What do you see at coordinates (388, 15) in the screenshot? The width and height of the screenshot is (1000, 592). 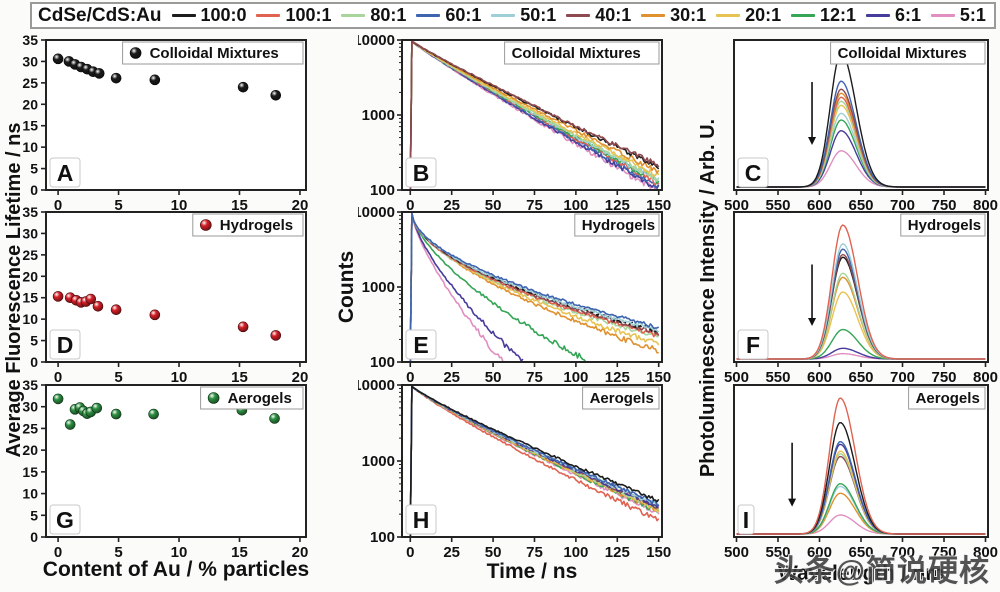 I see `legend-entry-label: 80:1` at bounding box center [388, 15].